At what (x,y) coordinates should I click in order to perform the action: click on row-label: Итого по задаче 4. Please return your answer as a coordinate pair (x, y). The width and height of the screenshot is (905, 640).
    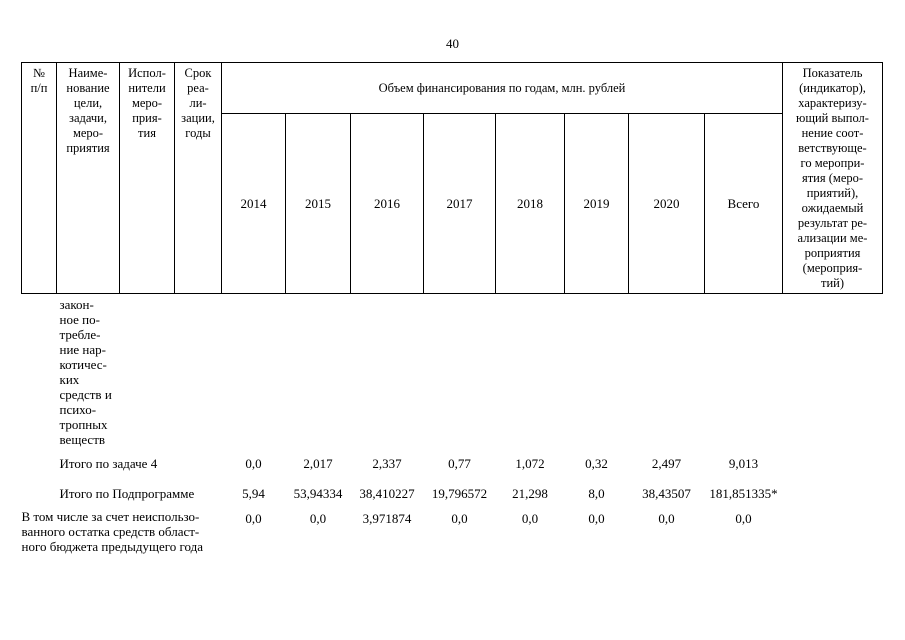
    Looking at the image, I should click on (108, 463).